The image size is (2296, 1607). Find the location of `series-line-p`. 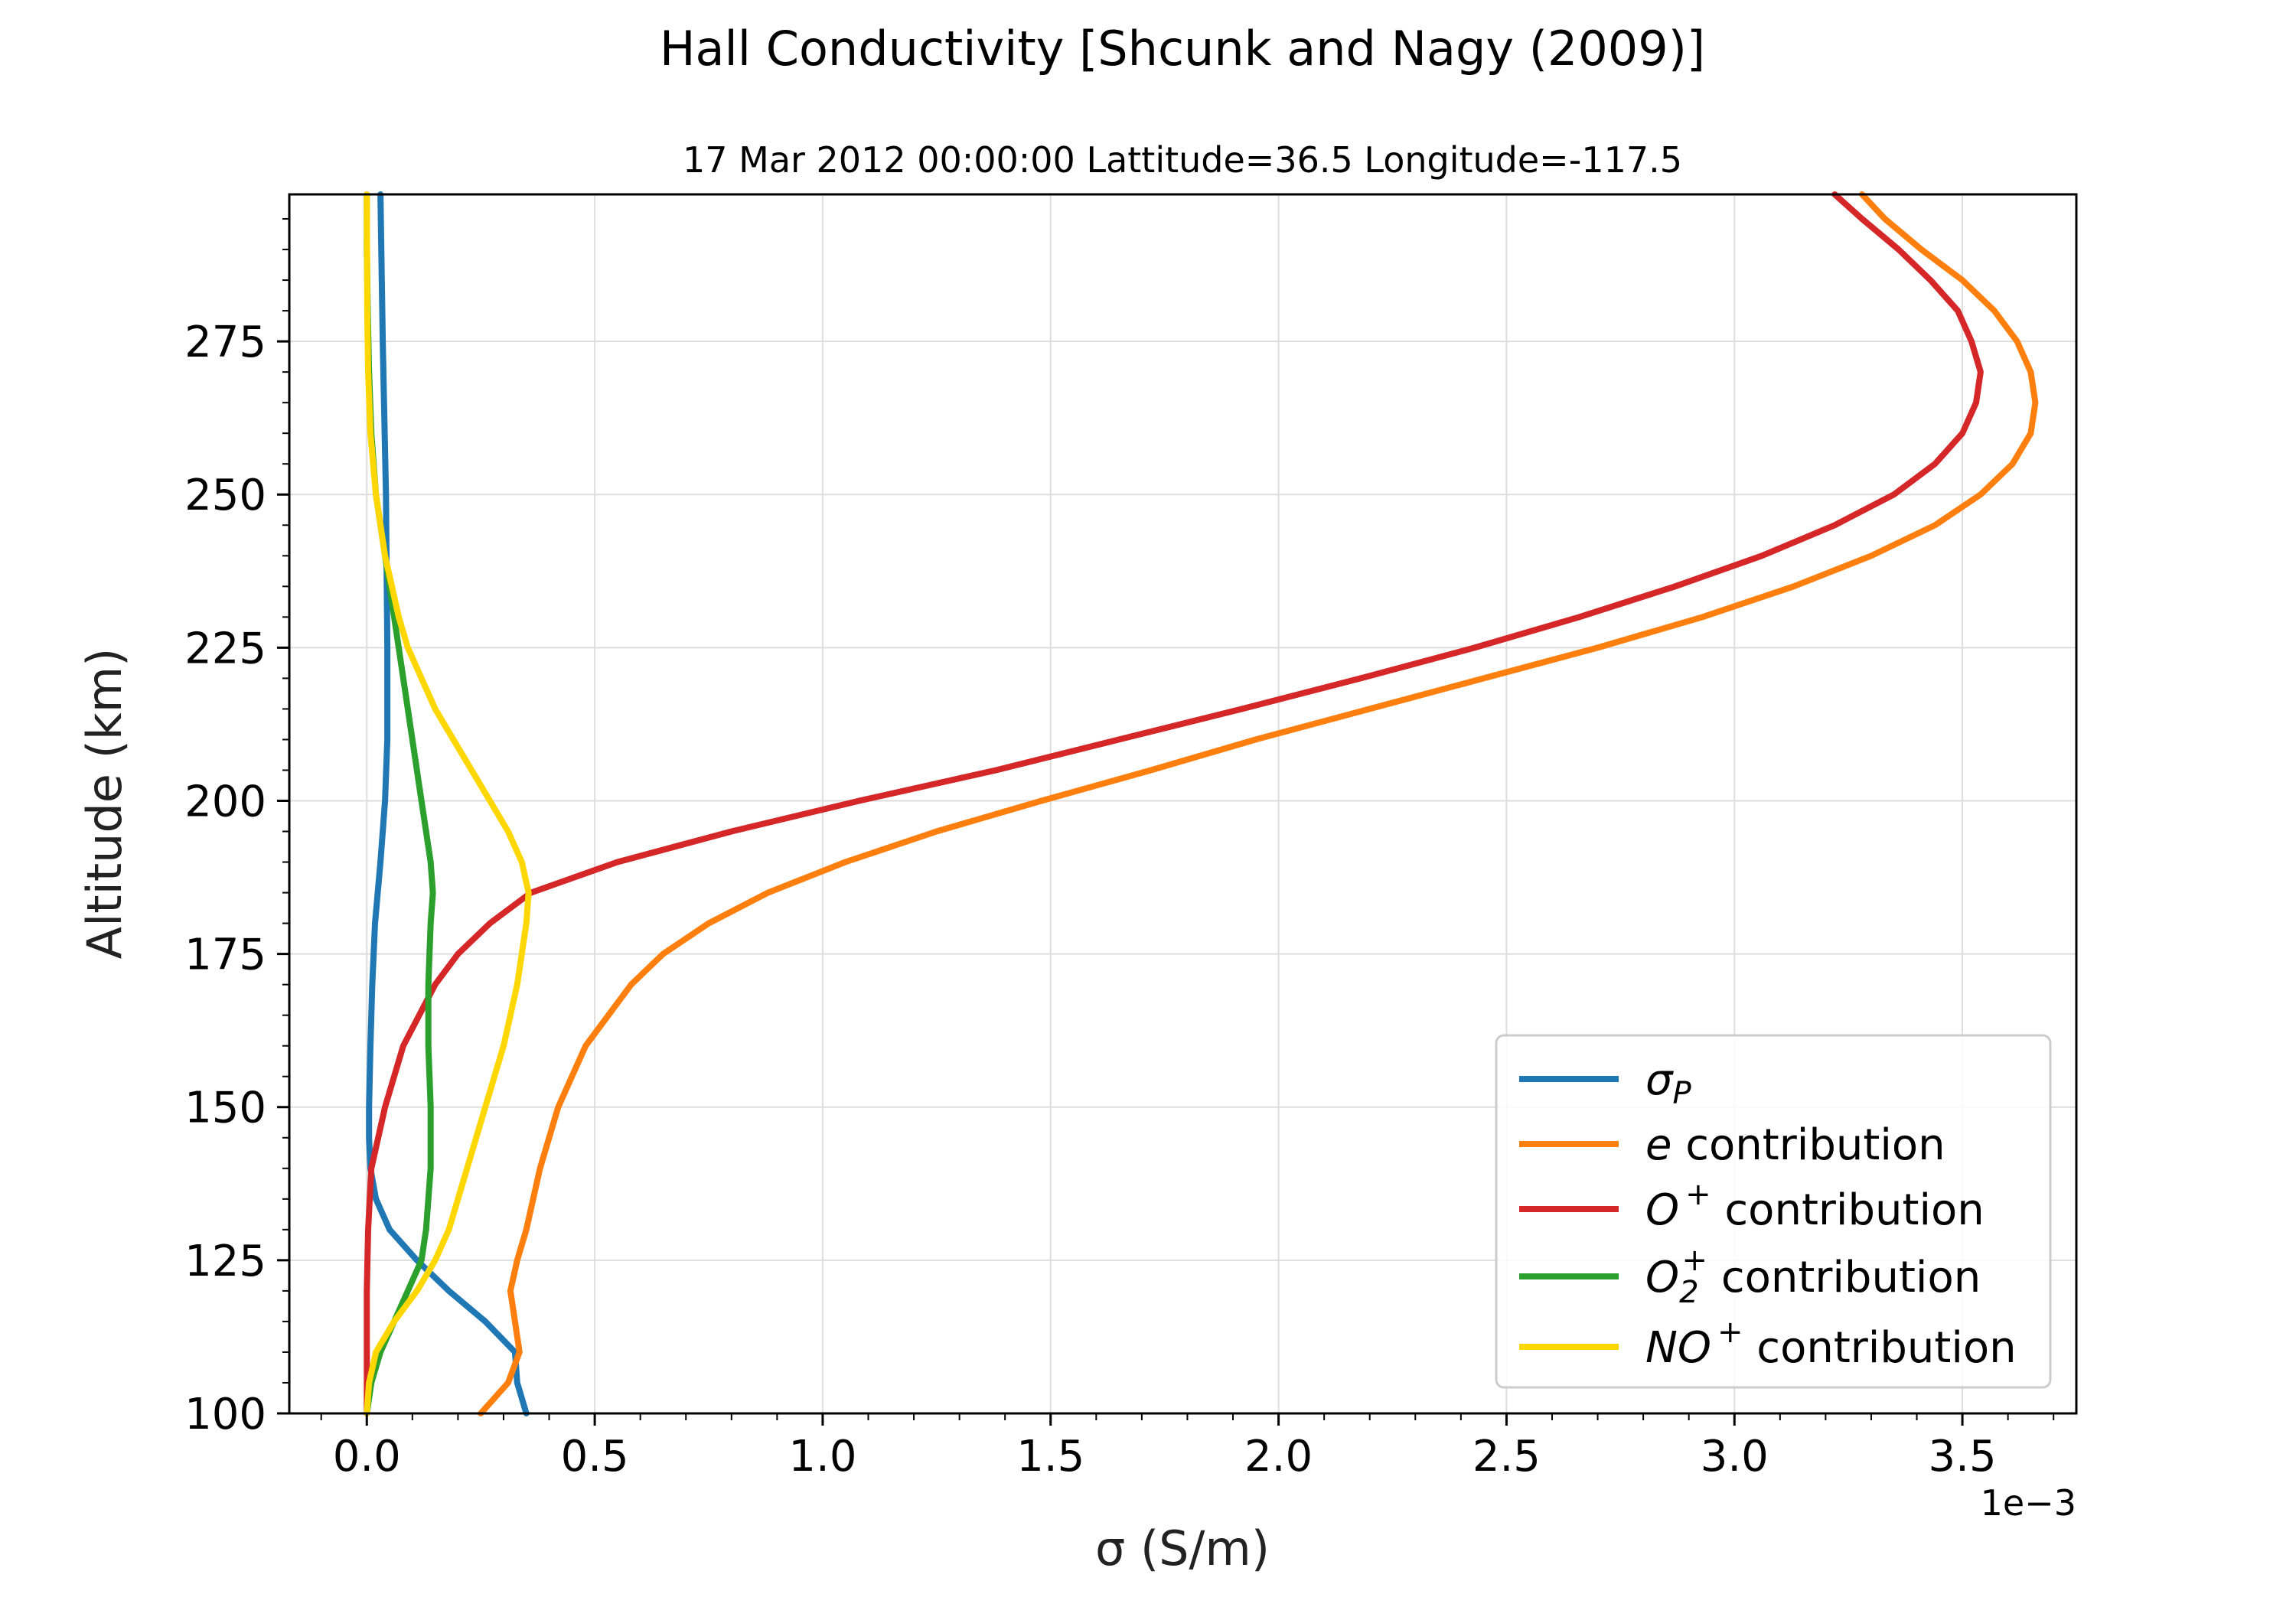

series-line-p is located at coordinates (448, 803).